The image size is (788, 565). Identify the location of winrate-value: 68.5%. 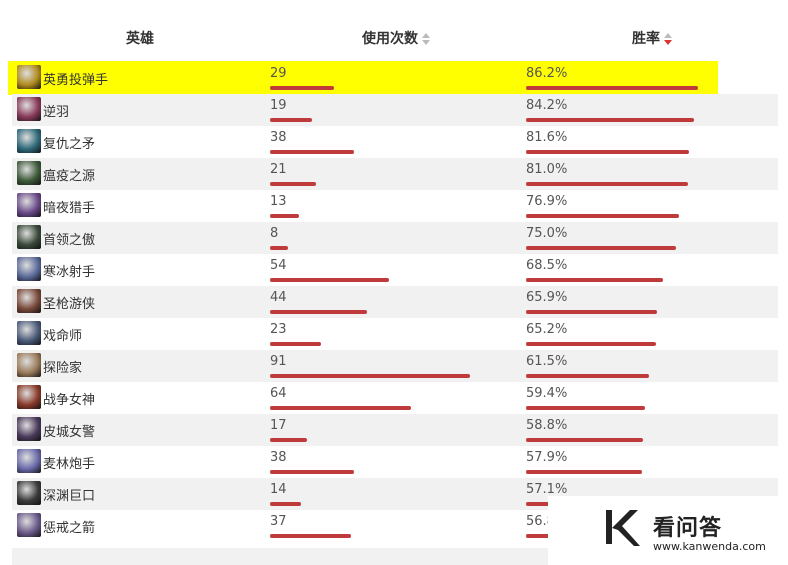
(547, 265).